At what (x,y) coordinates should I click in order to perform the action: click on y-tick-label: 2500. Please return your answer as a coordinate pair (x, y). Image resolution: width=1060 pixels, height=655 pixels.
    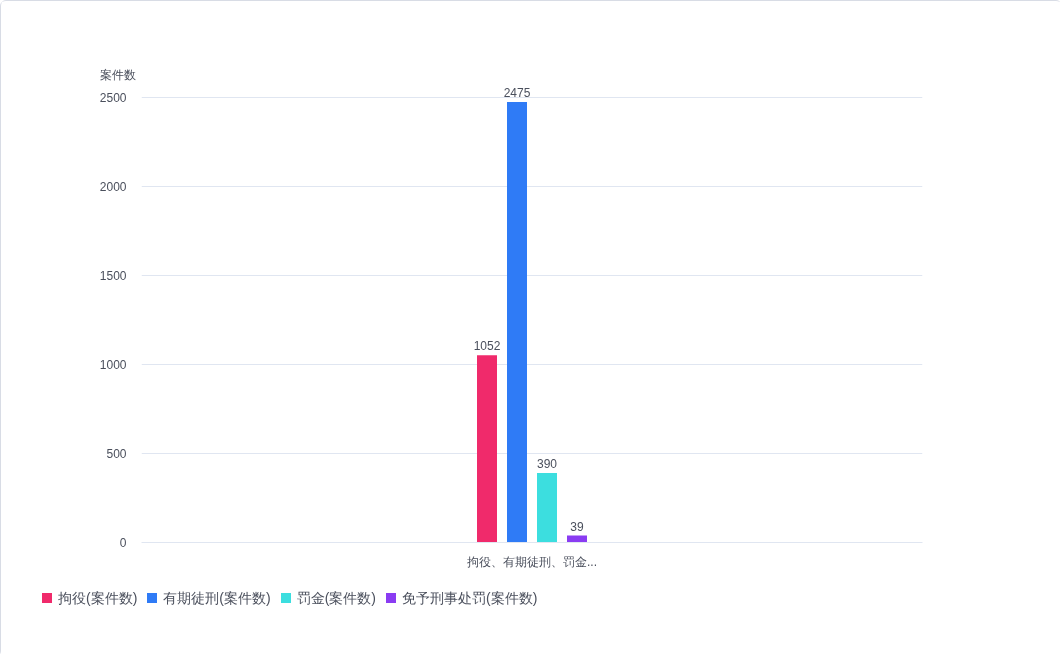
    Looking at the image, I should click on (113, 98).